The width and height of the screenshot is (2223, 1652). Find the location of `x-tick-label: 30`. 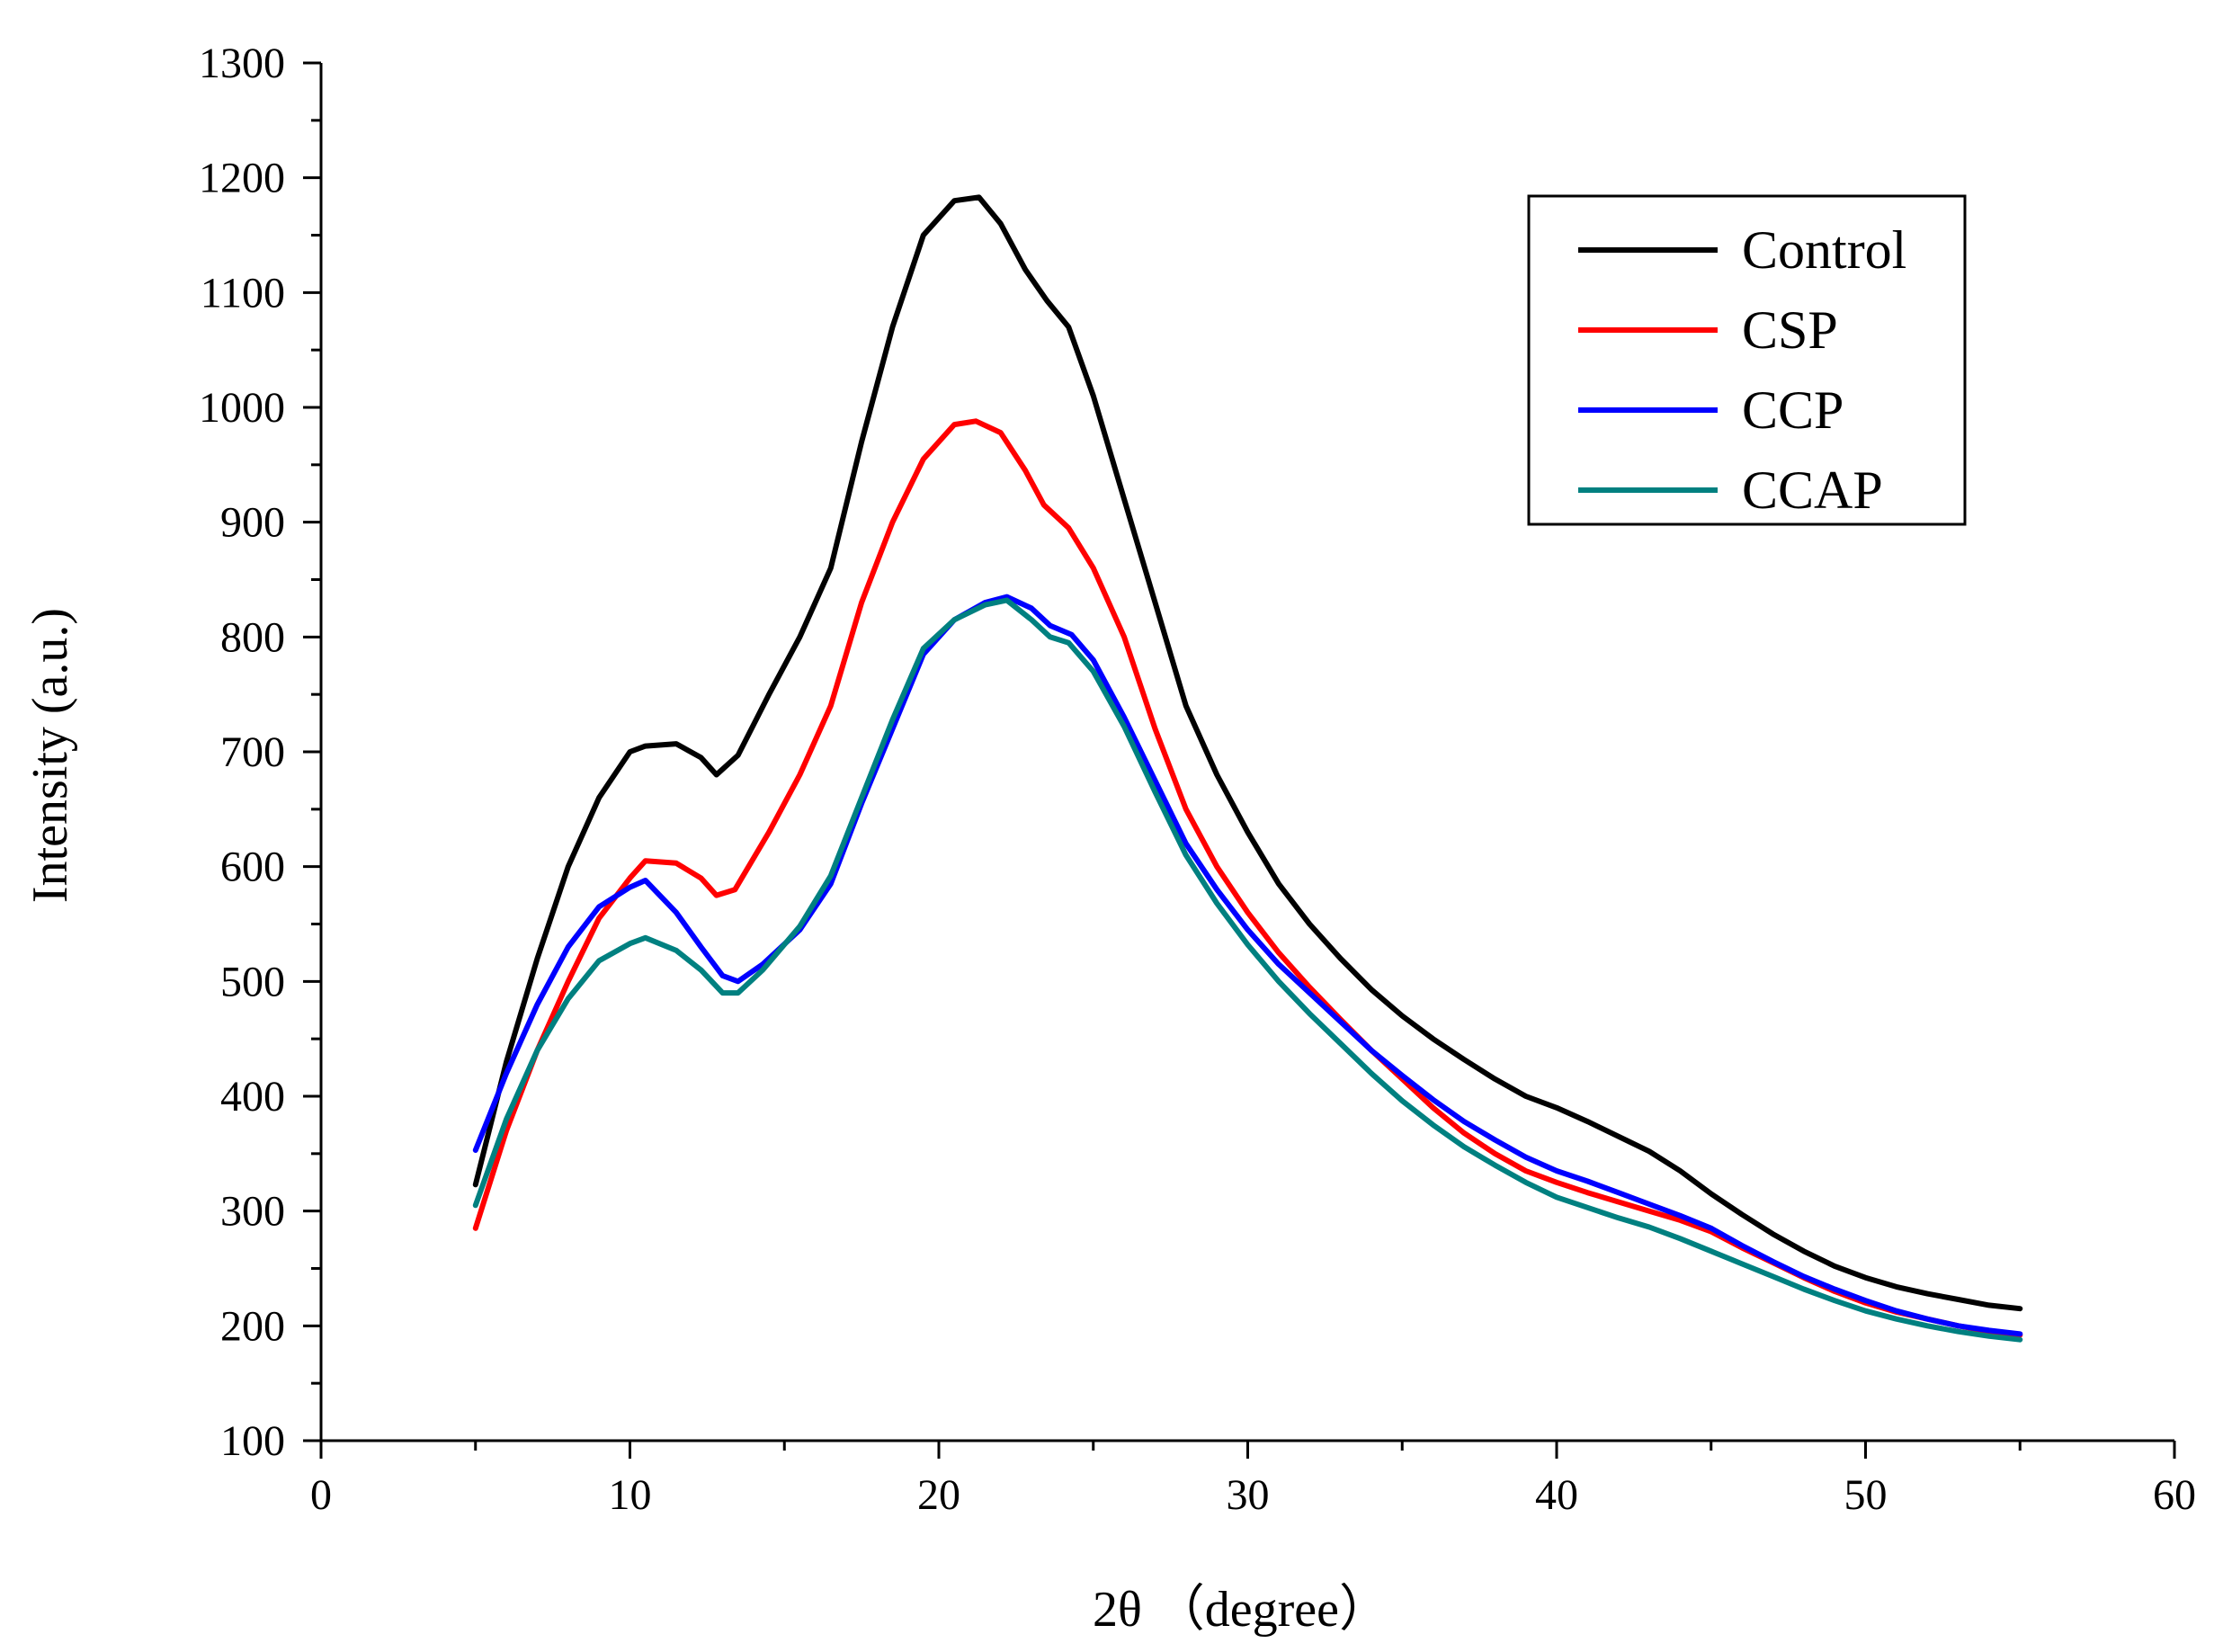

x-tick-label: 30 is located at coordinates (1248, 1495).